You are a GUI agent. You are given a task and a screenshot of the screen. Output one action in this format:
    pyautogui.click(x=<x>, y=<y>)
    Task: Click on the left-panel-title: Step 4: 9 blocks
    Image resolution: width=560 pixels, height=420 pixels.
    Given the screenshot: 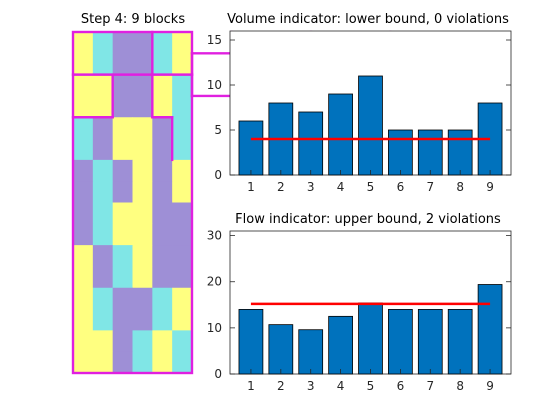 What is the action you would take?
    pyautogui.click(x=133, y=19)
    